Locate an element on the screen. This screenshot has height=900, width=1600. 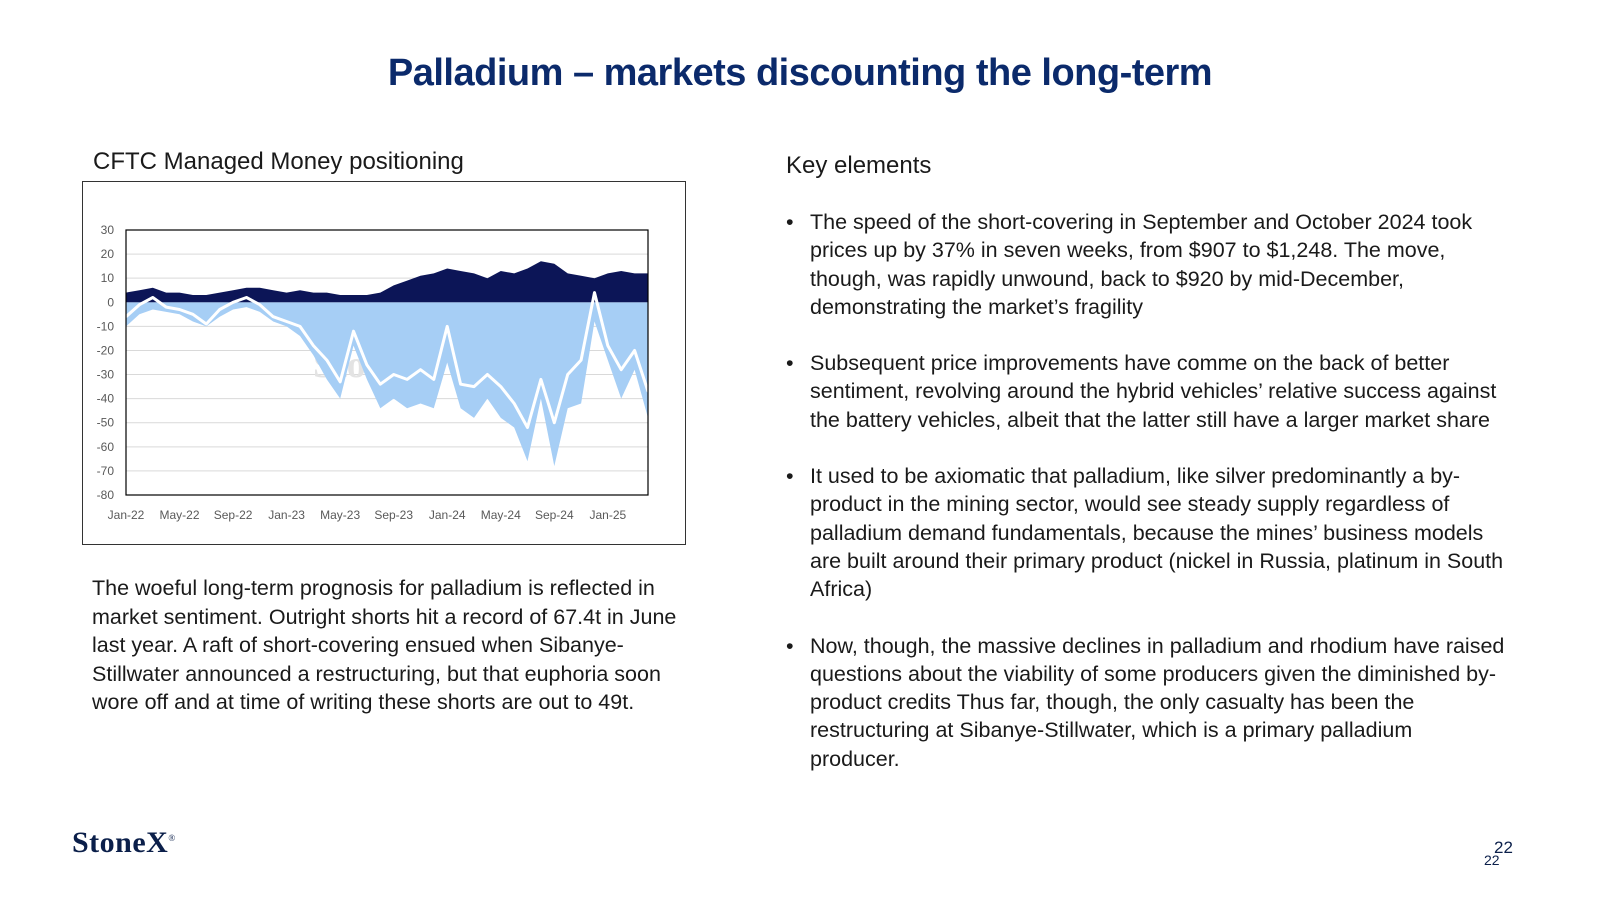
y-tick-label: -30 is located at coordinates (106, 375).